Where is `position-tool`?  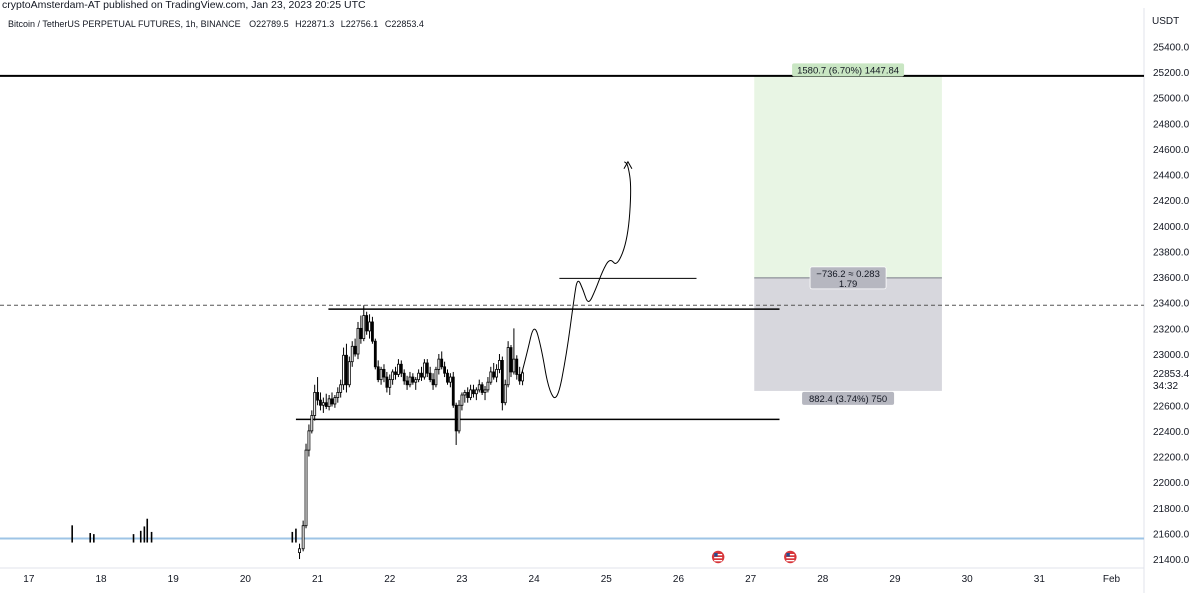 position-tool is located at coordinates (848, 233).